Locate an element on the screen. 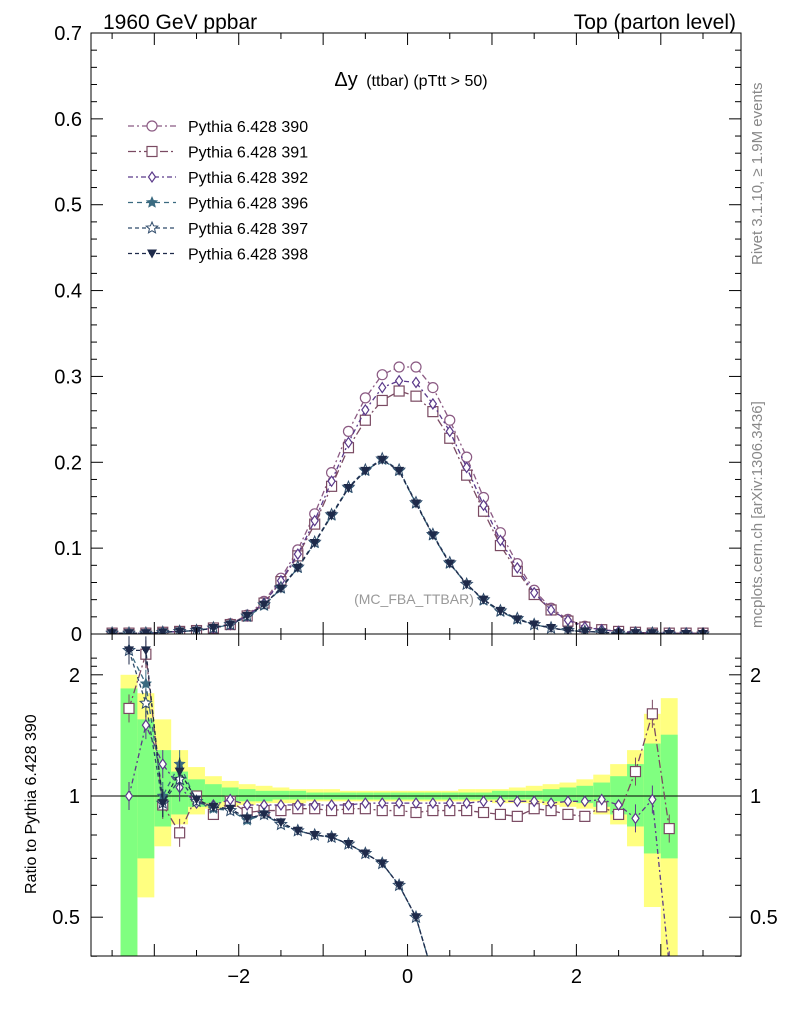 This screenshot has width=786, height=1024. legend-label: Pythia 6.428 392 is located at coordinates (248, 178).